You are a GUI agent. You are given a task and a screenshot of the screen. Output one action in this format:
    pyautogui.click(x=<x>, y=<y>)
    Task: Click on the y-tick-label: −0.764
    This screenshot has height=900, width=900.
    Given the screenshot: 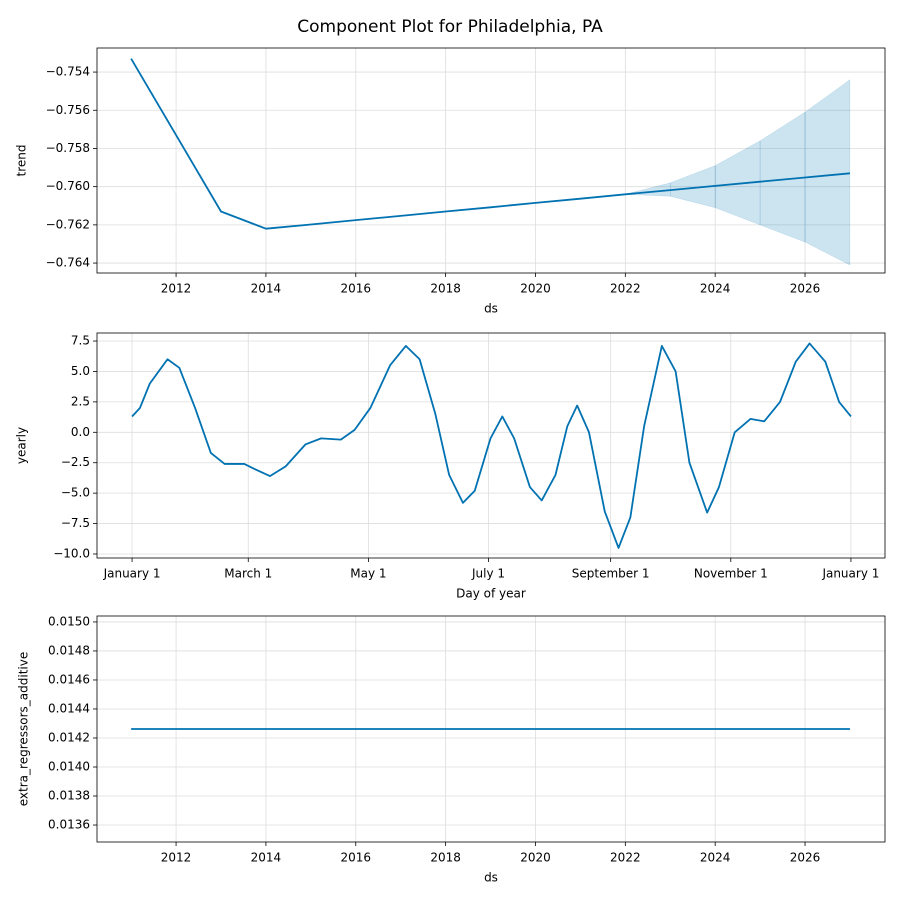 What is the action you would take?
    pyautogui.click(x=68, y=263)
    